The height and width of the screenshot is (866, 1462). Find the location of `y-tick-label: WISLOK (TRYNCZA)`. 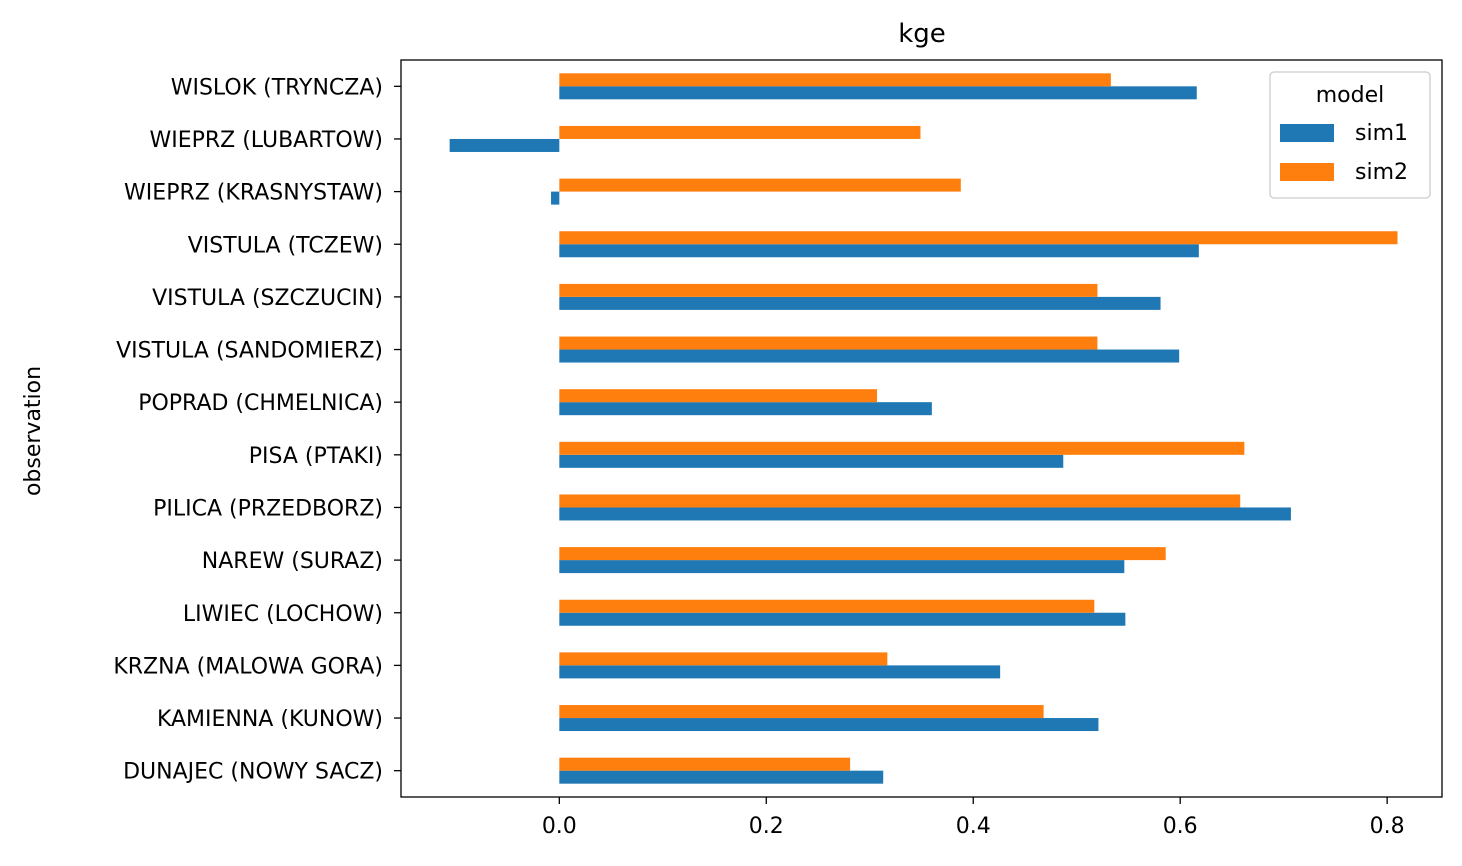

y-tick-label: WISLOK (TRYNCZA) is located at coordinates (277, 87).